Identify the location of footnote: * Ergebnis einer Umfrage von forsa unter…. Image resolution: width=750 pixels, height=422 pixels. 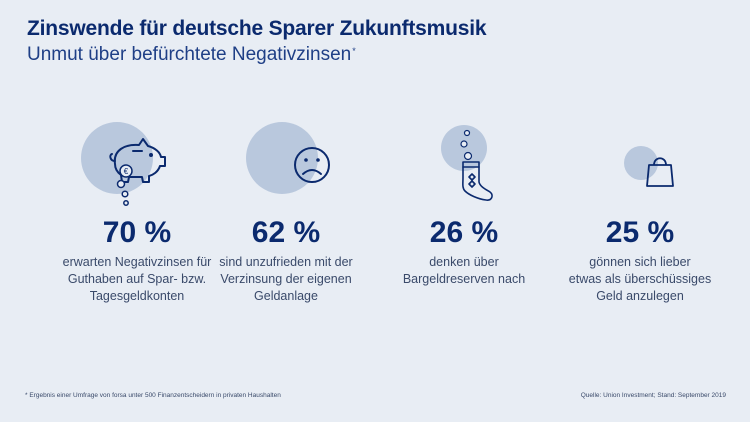
(153, 395).